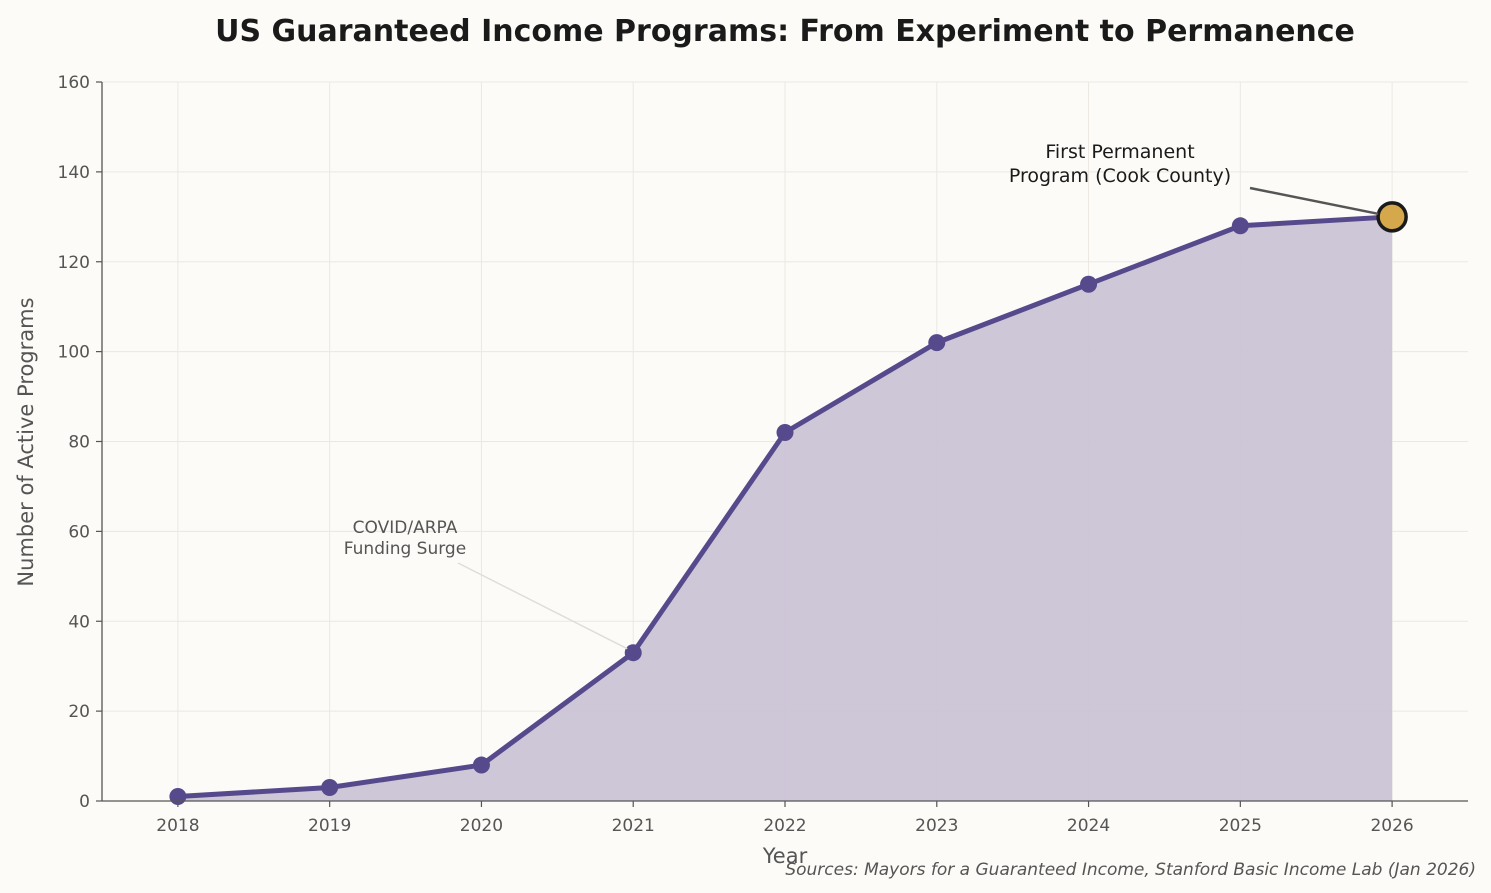 This screenshot has width=1491, height=893. Describe the element at coordinates (785, 856) in the screenshot. I see `x-axis-label: Year` at that location.